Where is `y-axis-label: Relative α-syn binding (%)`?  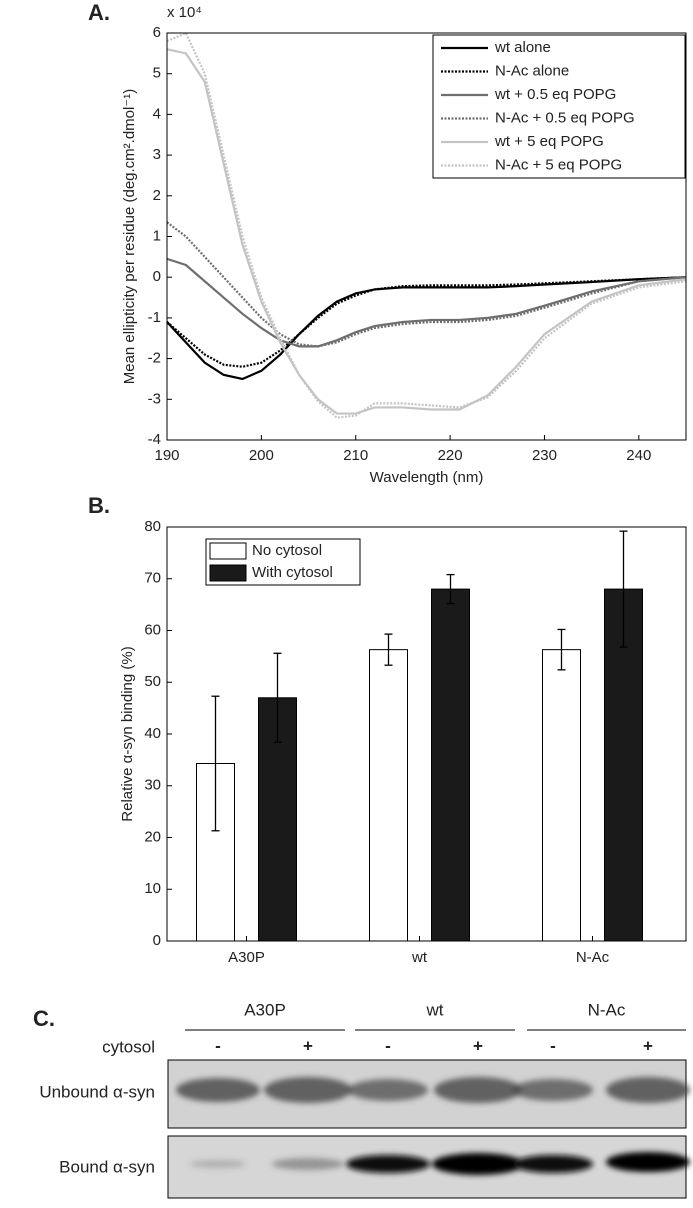
y-axis-label: Relative α-syn binding (%) is located at coordinates (127, 733).